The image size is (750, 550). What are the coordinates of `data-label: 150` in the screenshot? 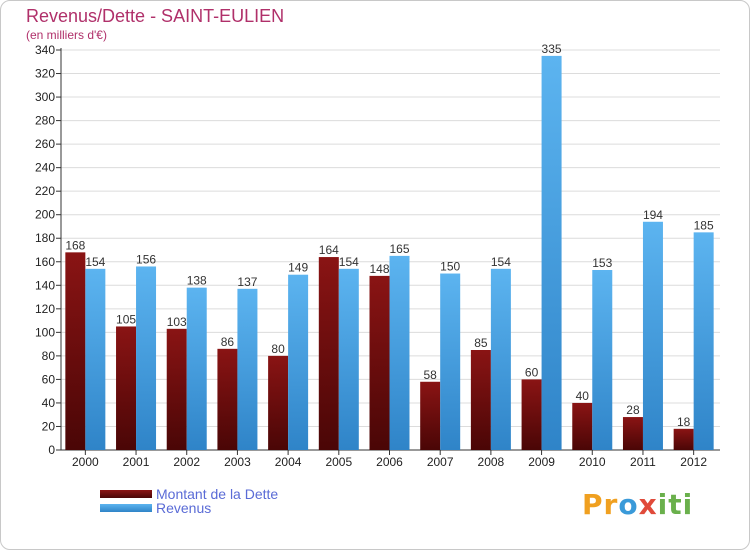 It's located at (450, 267).